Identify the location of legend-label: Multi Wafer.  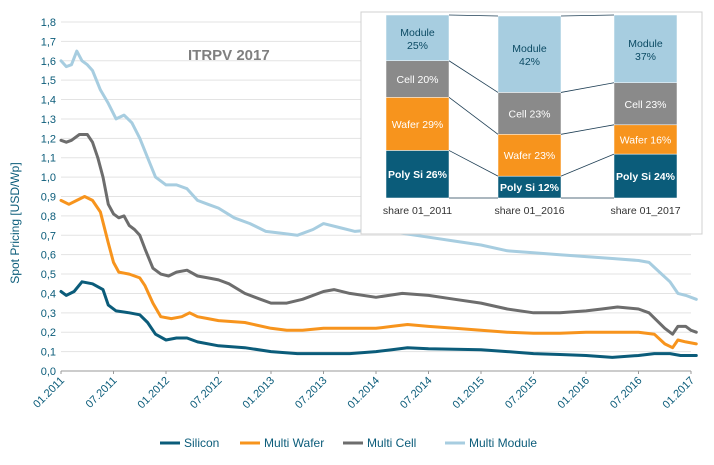
(294, 443).